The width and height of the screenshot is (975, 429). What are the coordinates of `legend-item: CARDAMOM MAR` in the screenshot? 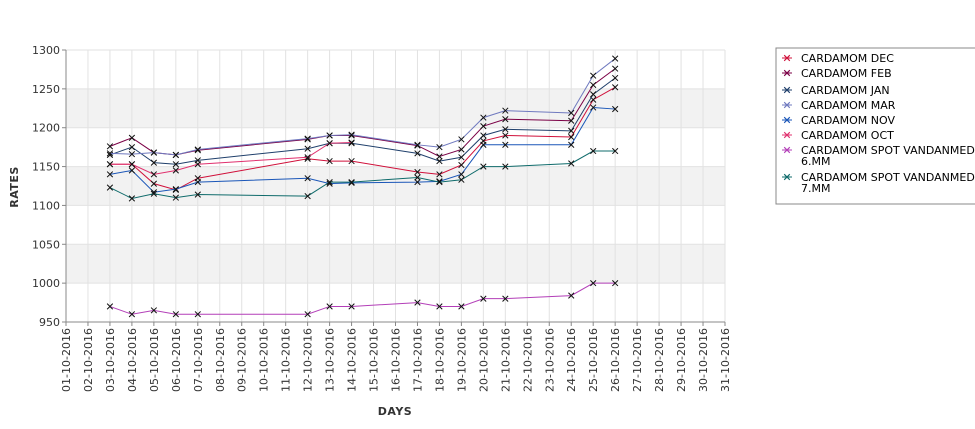 It's located at (839, 105).